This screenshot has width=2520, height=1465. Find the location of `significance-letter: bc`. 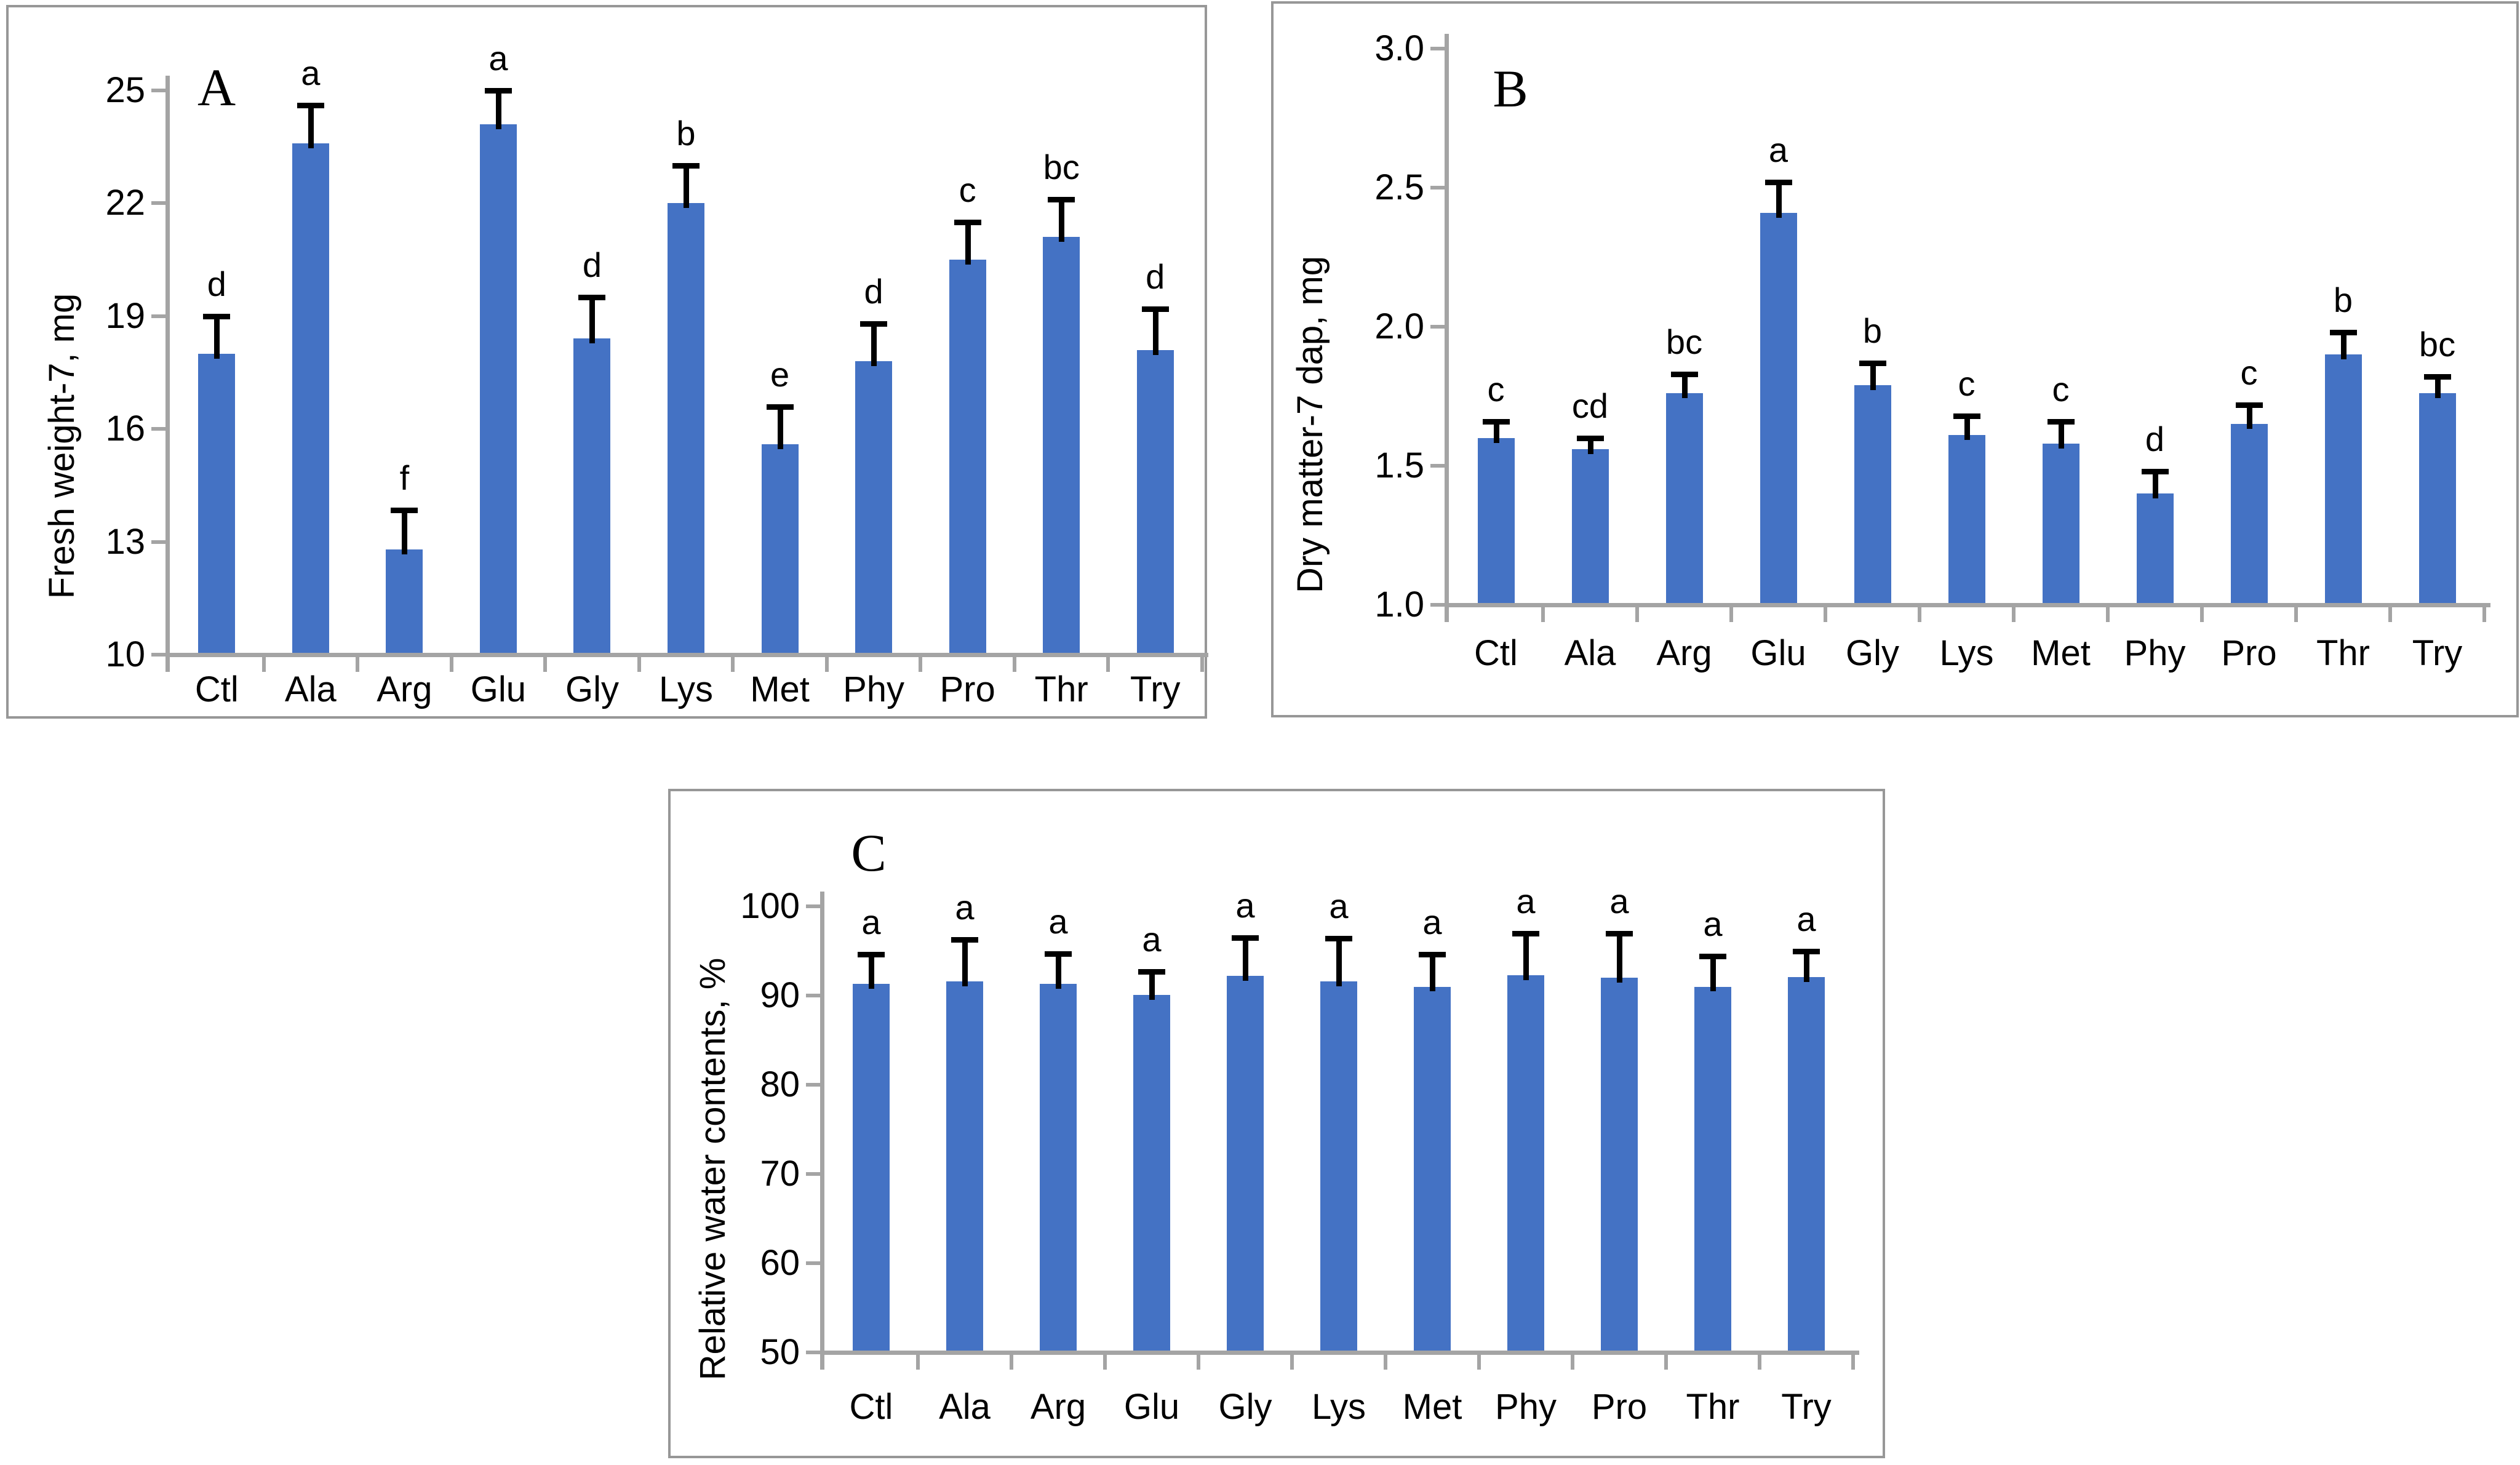

significance-letter: bc is located at coordinates (2437, 344).